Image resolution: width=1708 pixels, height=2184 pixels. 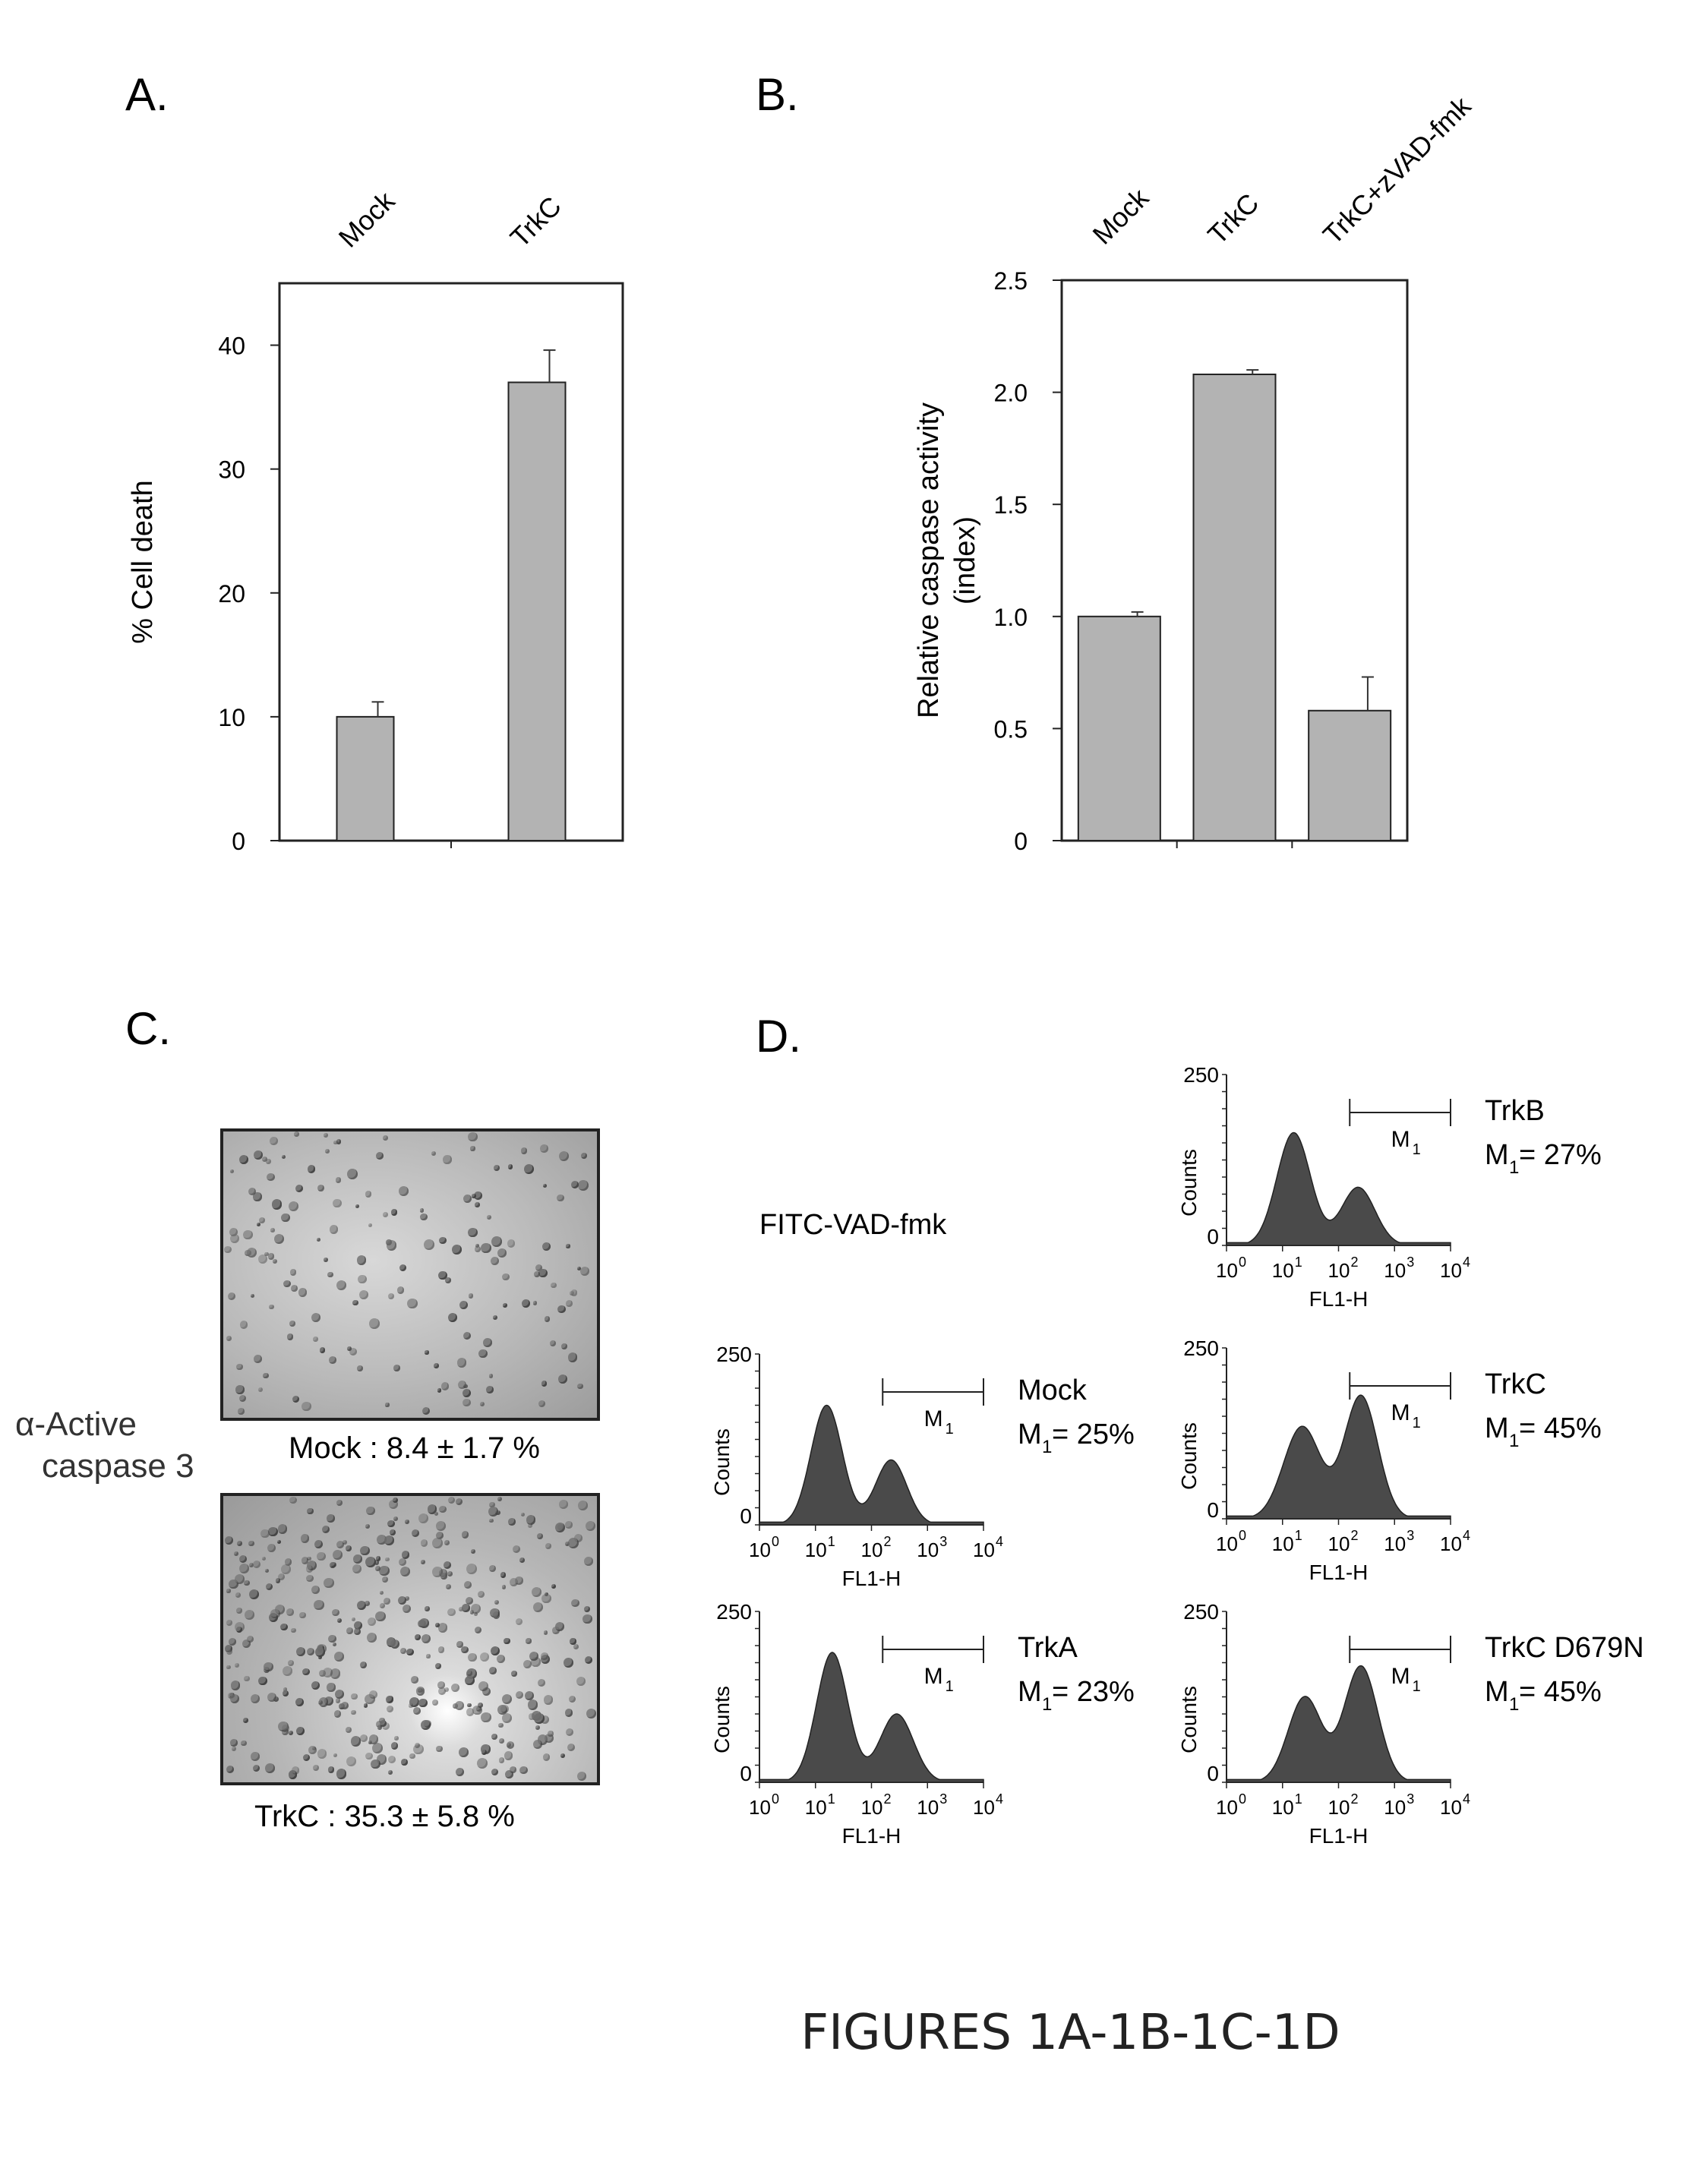 What do you see at coordinates (831, 1799) in the screenshot?
I see `x-tick-exponent: 1` at bounding box center [831, 1799].